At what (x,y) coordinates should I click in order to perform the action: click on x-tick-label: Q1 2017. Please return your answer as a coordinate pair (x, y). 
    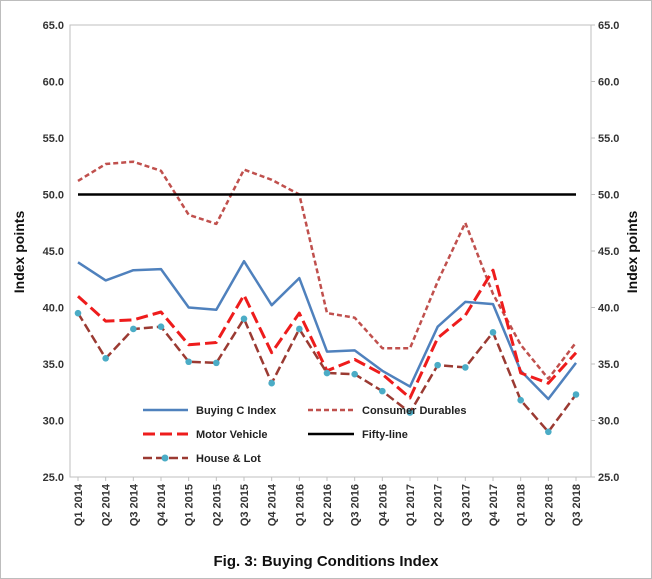
    Looking at the image, I should click on (411, 505).